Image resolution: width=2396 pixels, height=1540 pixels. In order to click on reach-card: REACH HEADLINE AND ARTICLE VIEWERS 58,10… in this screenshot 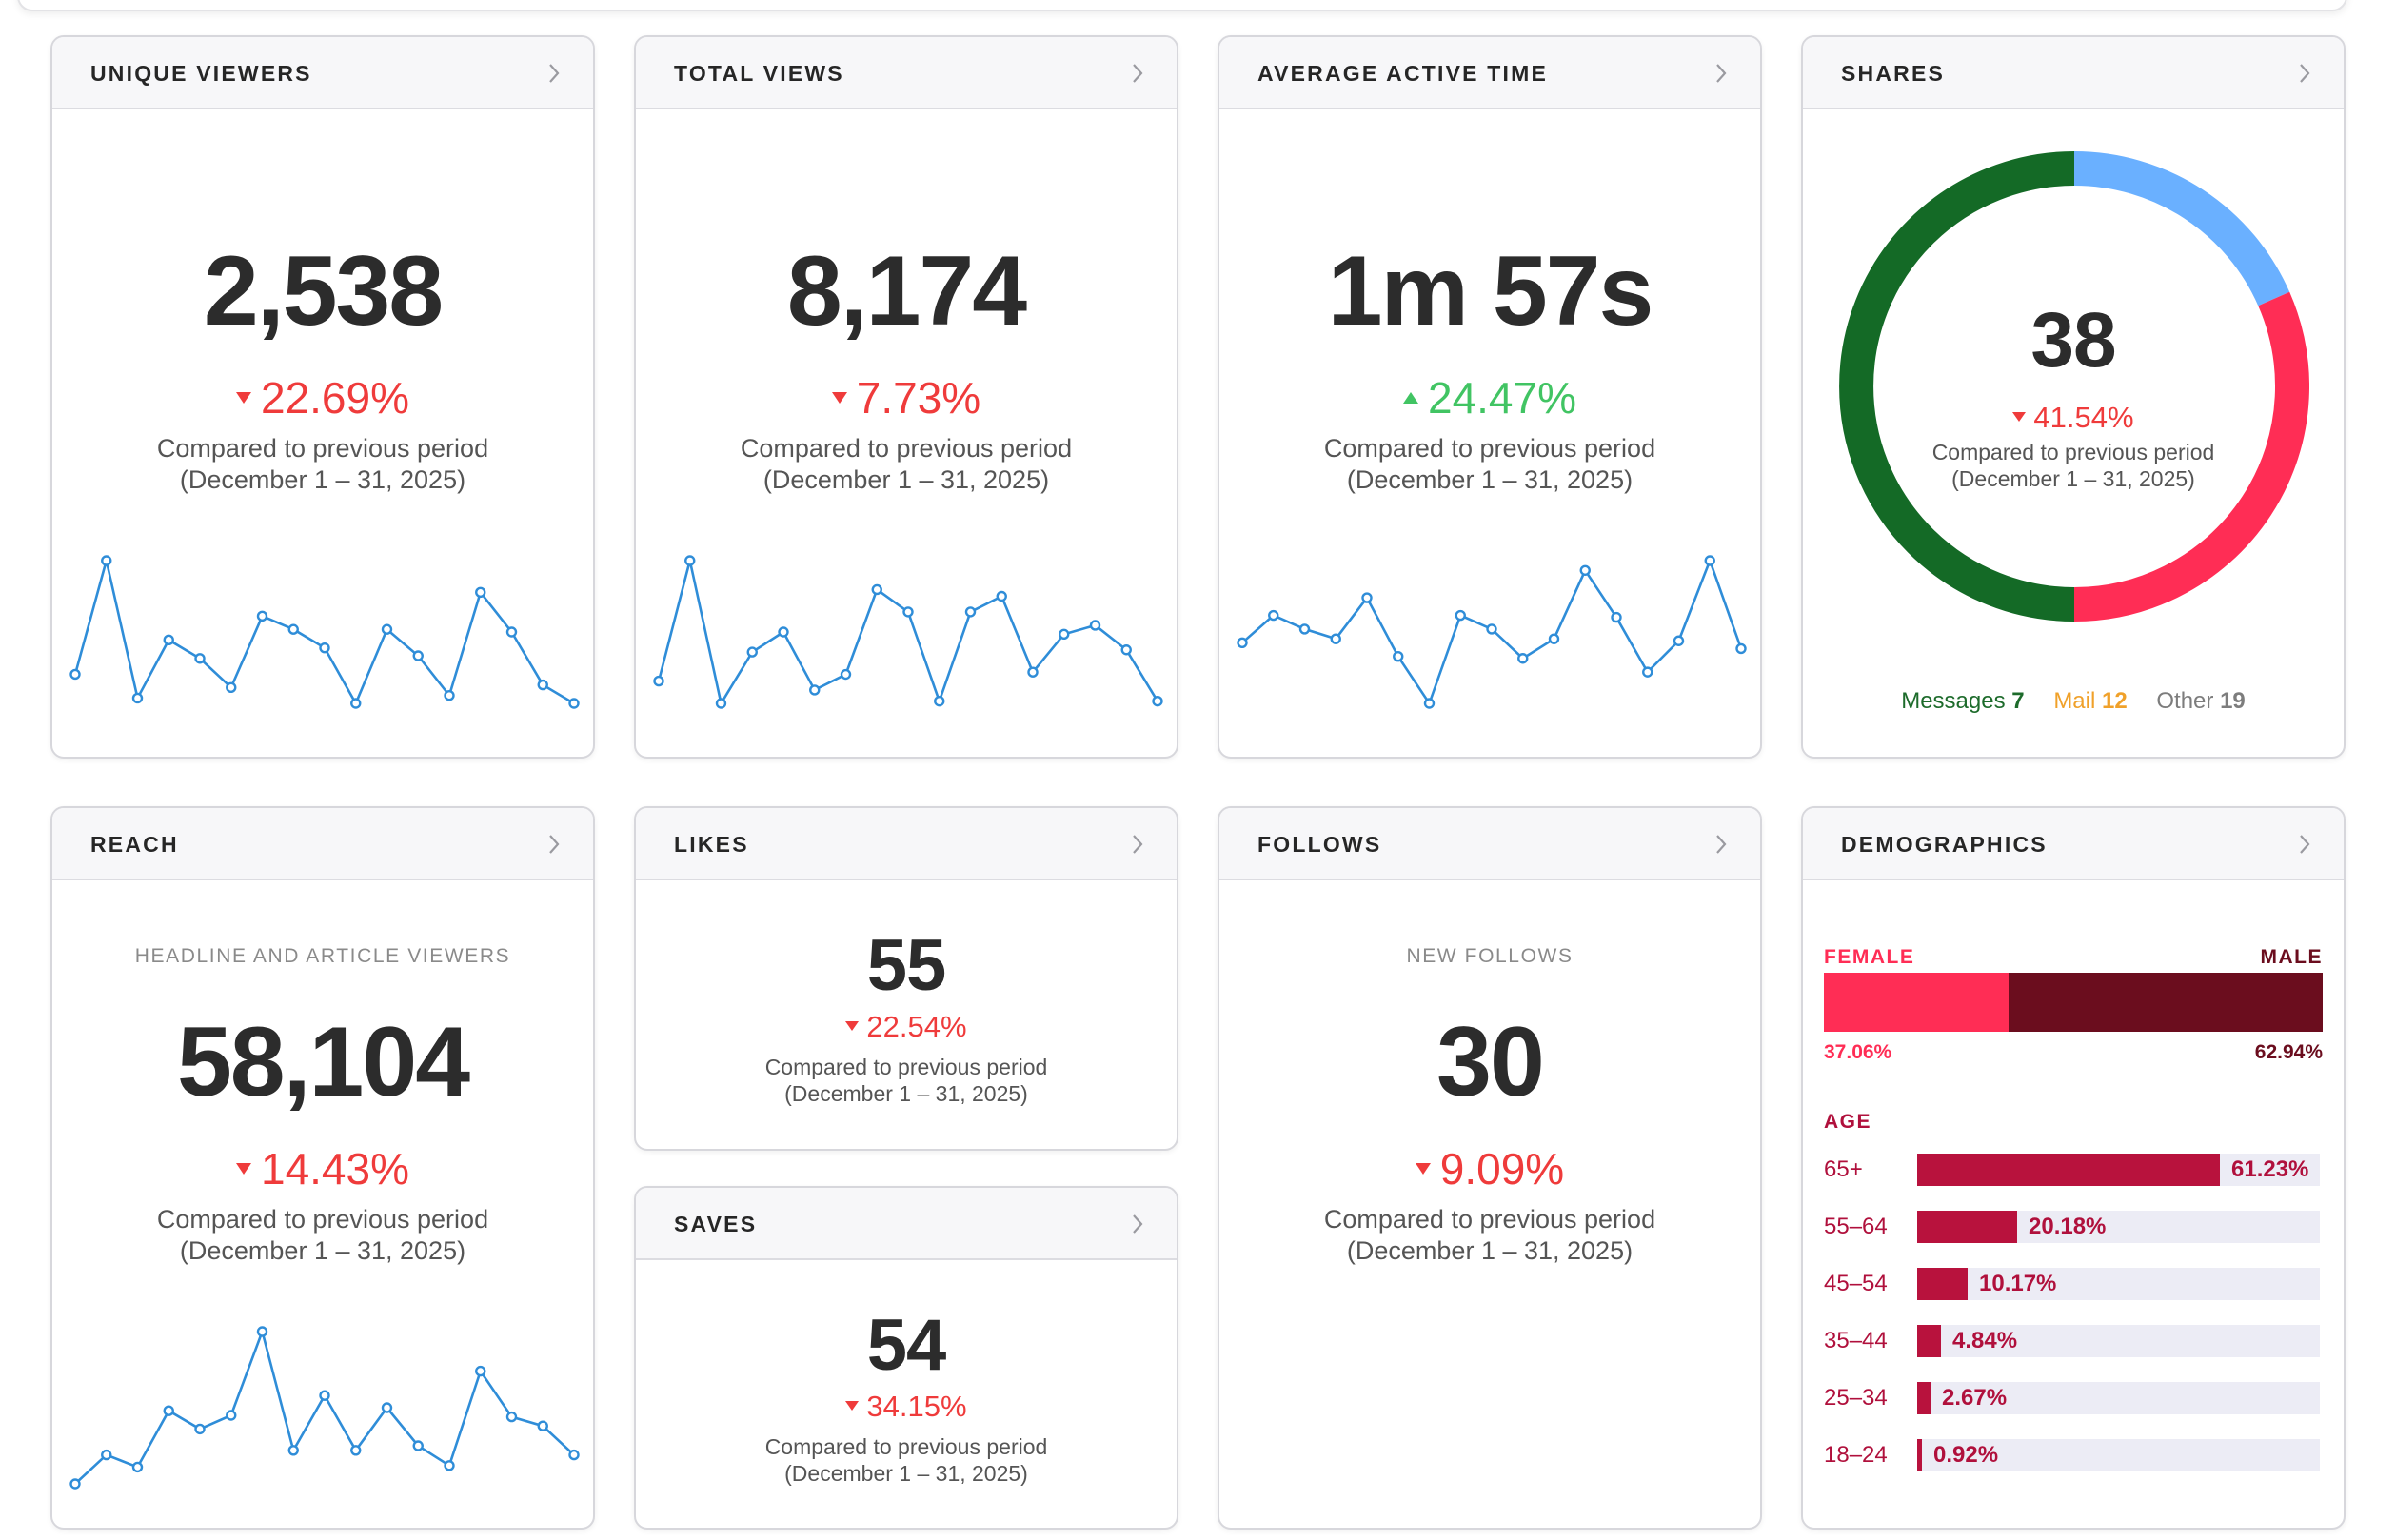, I will do `click(322, 1168)`.